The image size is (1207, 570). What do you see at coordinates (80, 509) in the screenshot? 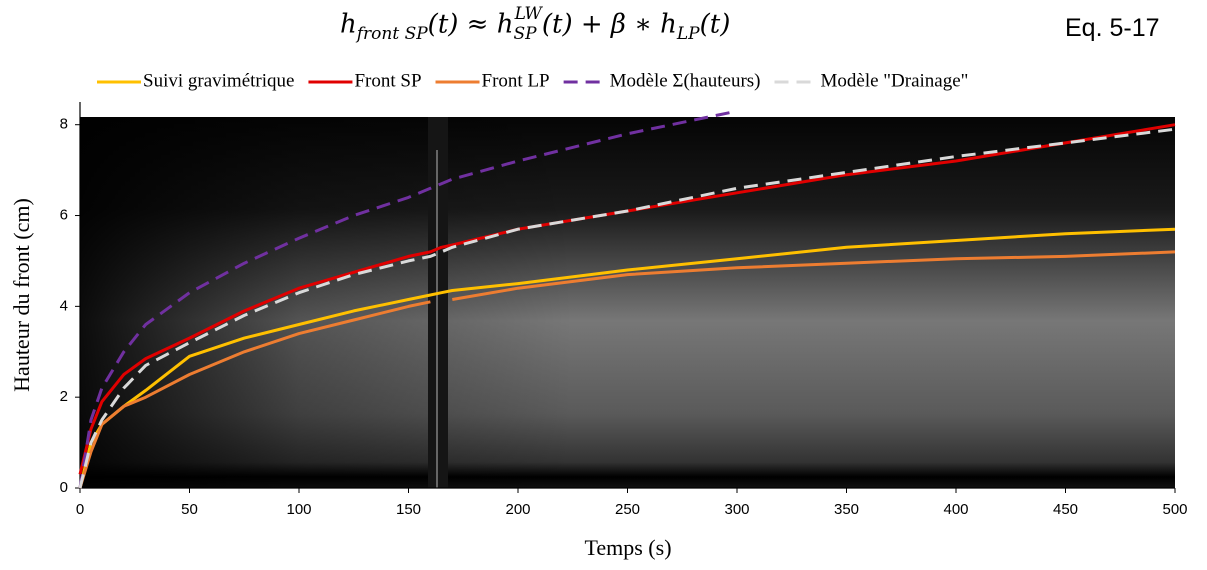
I see `x-tick-label: 0` at bounding box center [80, 509].